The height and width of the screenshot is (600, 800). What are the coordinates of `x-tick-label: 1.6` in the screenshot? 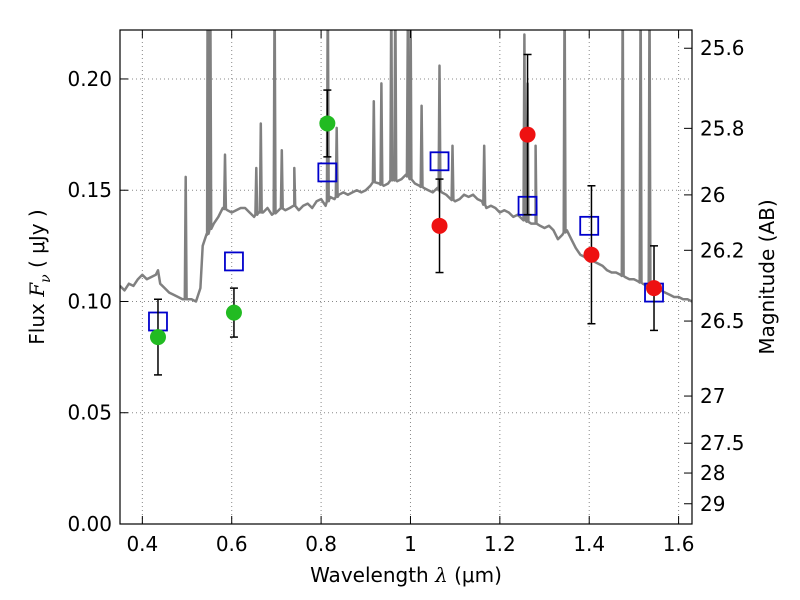 It's located at (679, 544).